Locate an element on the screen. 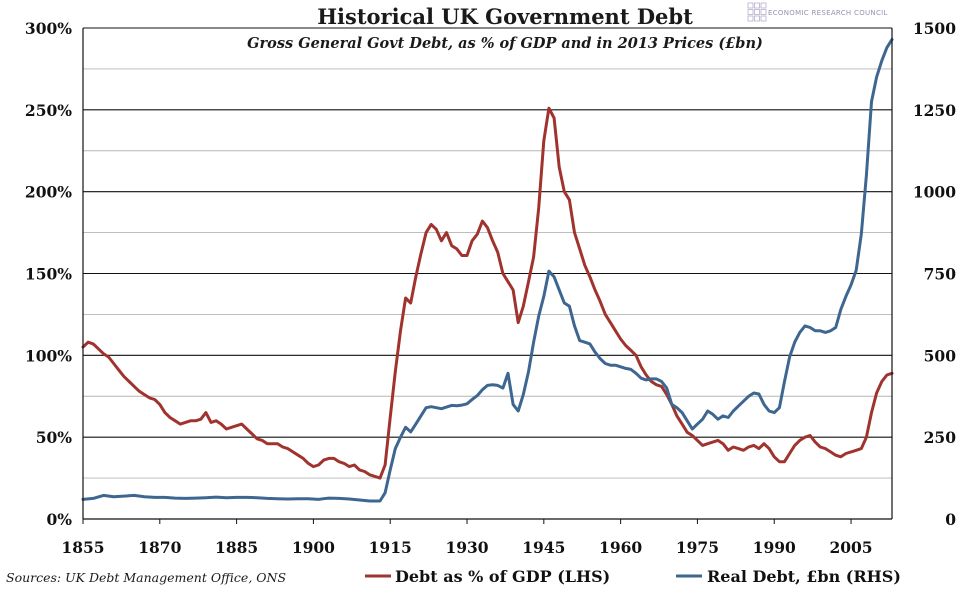 This screenshot has height=594, width=967. source-note: Sources: UK Debt Management Office, ONS is located at coordinates (146, 577).